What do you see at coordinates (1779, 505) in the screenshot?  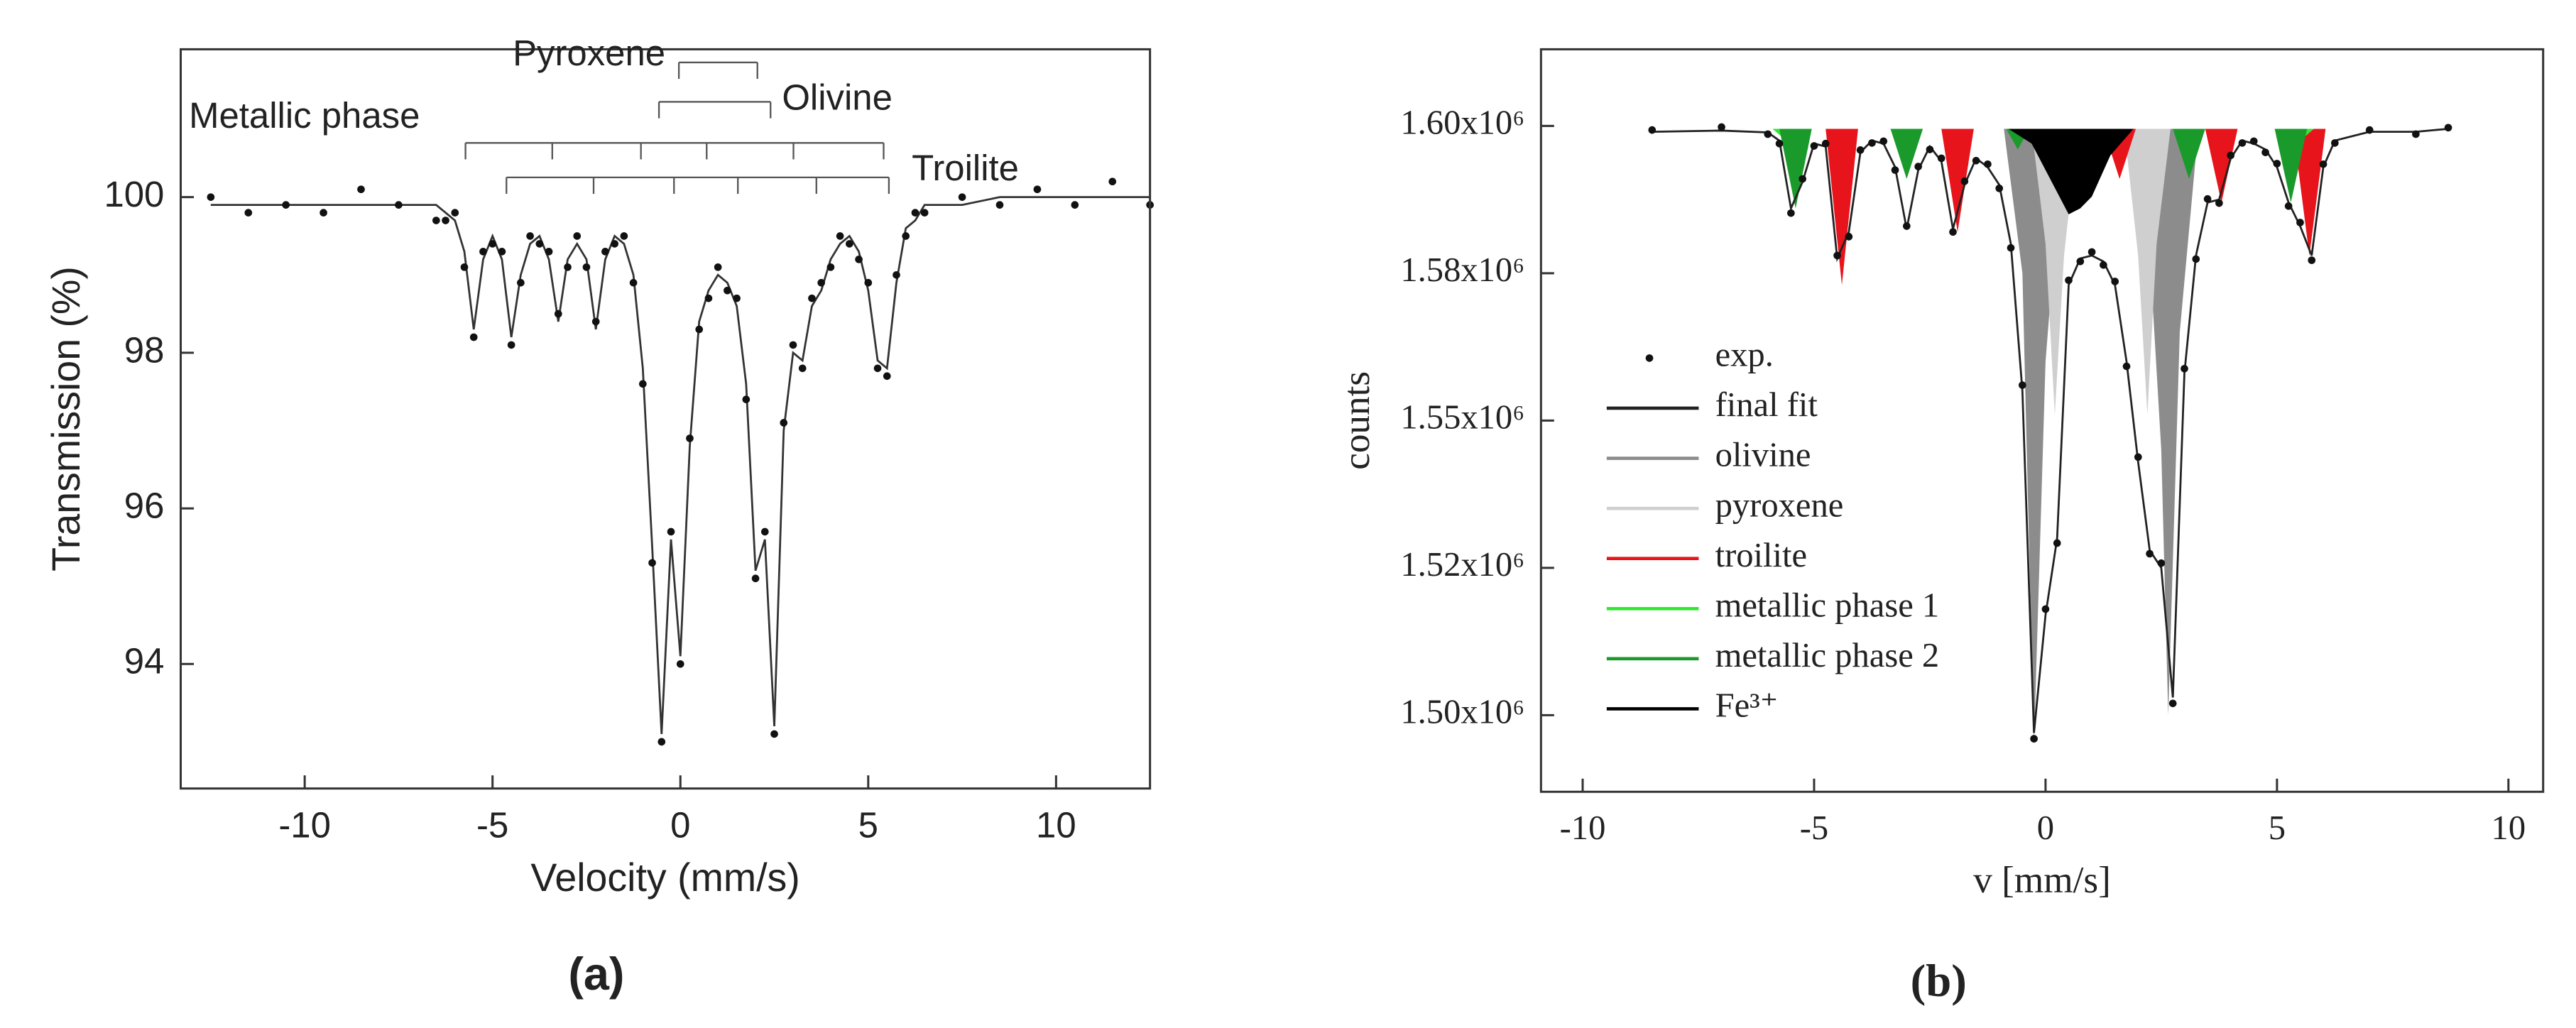 I see `legend-label: pyroxene` at bounding box center [1779, 505].